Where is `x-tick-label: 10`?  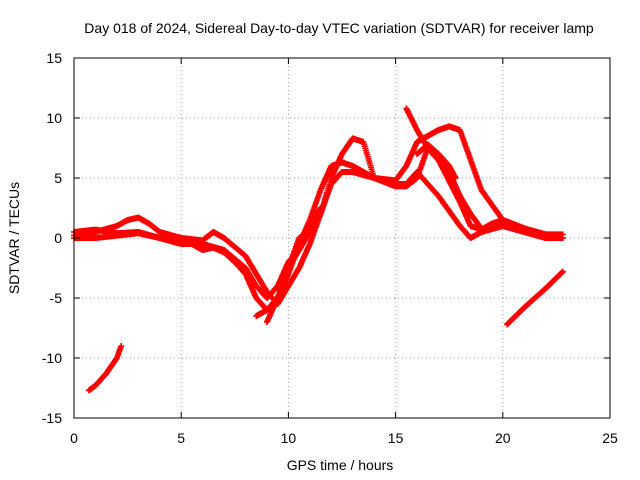 x-tick-label: 10 is located at coordinates (289, 438).